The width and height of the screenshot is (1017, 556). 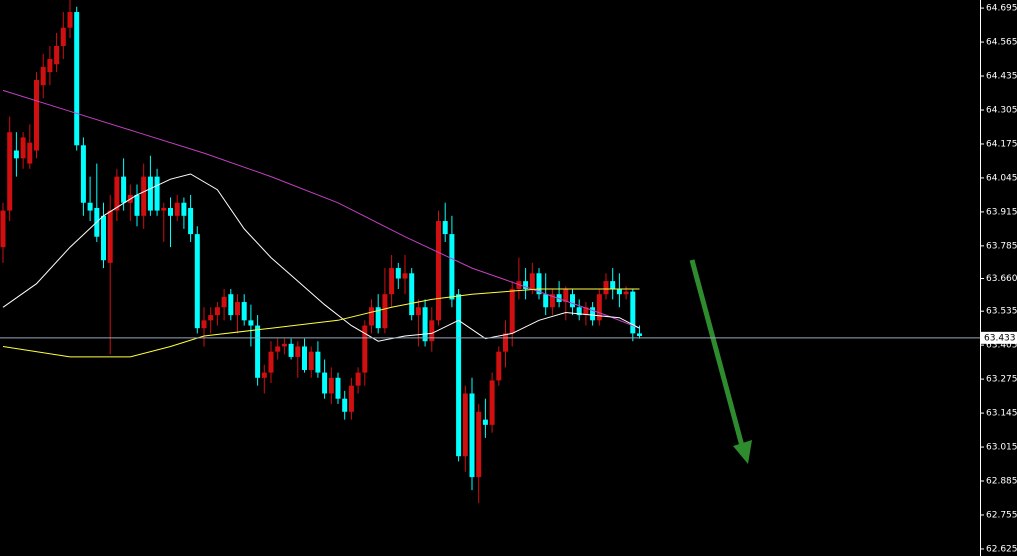 What do you see at coordinates (1001, 178) in the screenshot?
I see `y-tick-label: 64.045` at bounding box center [1001, 178].